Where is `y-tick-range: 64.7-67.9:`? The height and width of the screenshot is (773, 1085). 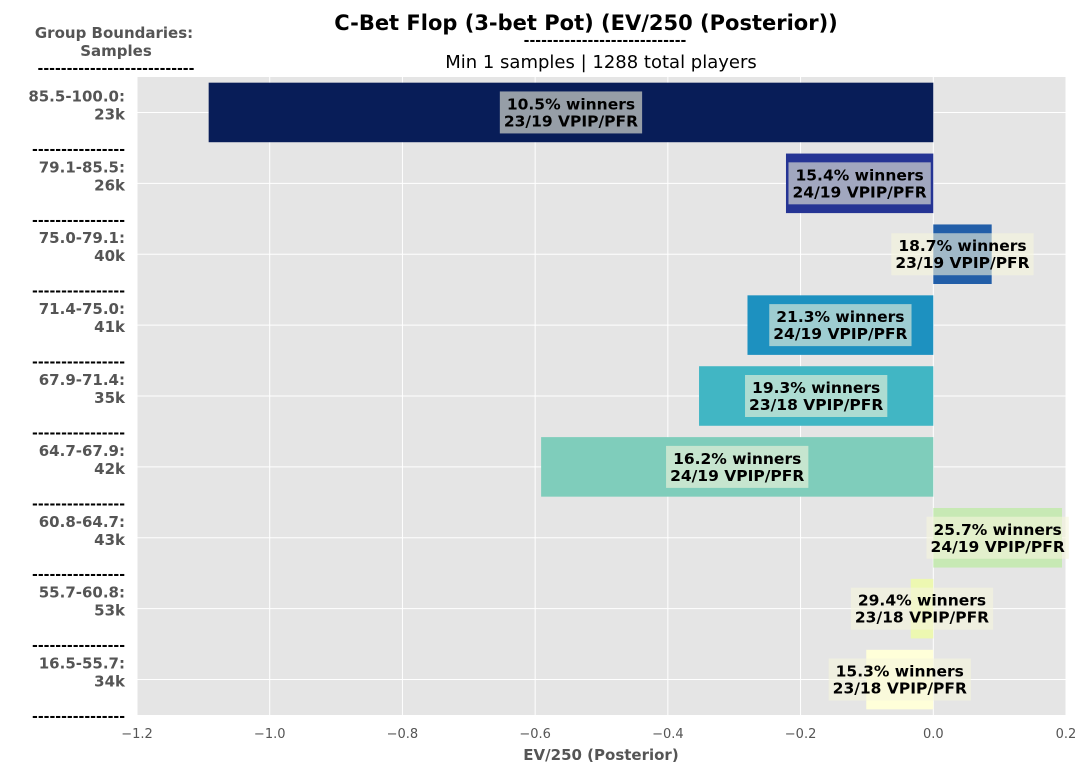
y-tick-range: 64.7-67.9: is located at coordinates (82, 451).